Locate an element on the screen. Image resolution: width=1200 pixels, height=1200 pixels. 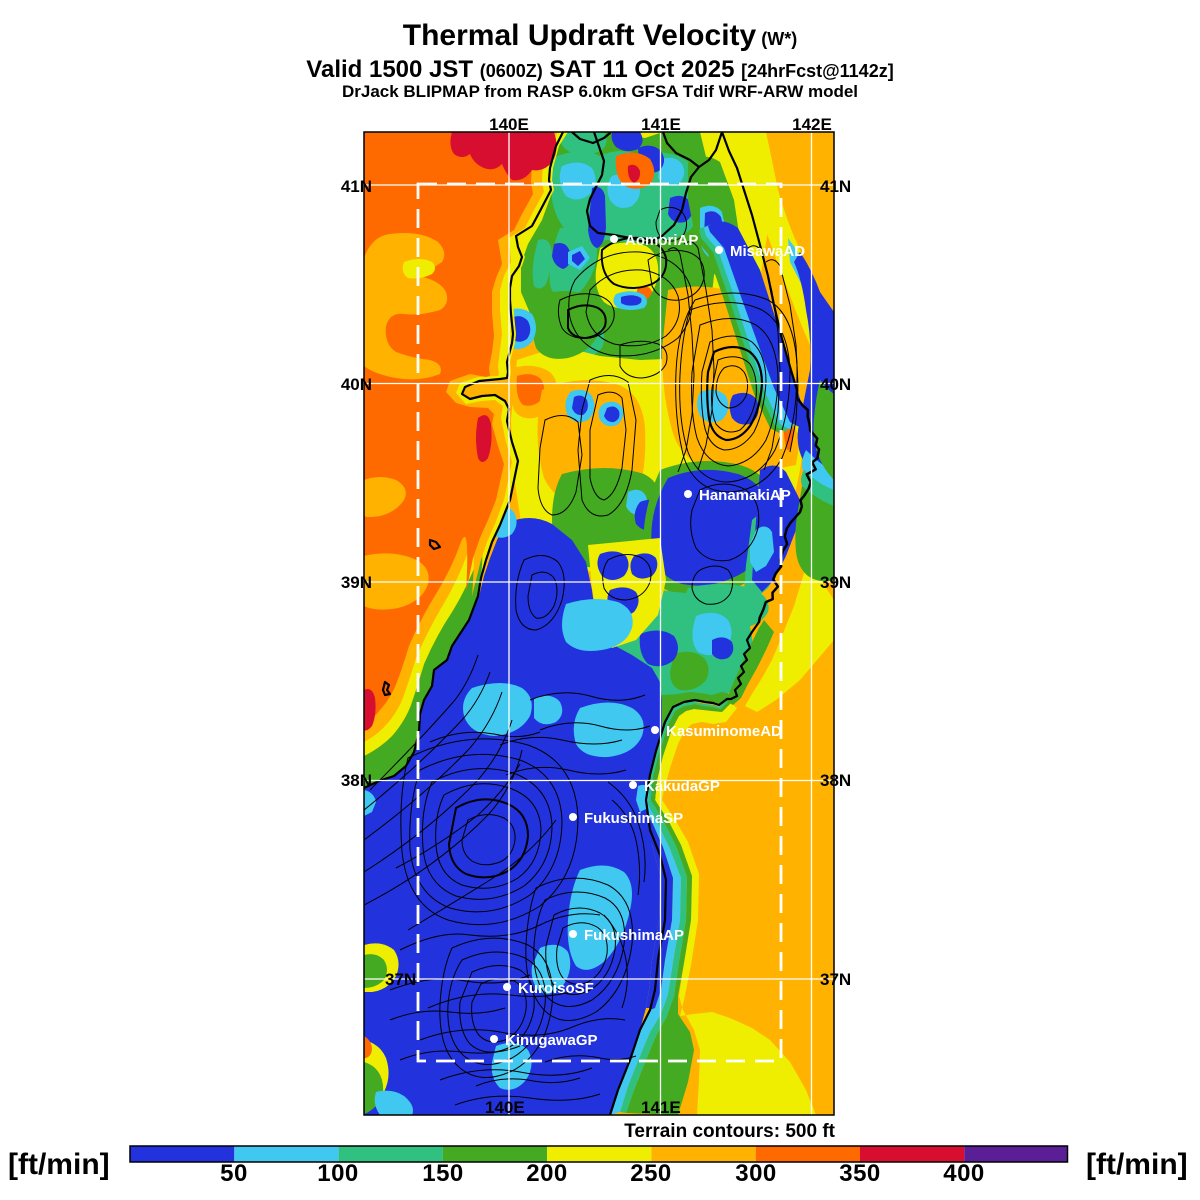
svg-text: 142E is located at coordinates (812, 124).